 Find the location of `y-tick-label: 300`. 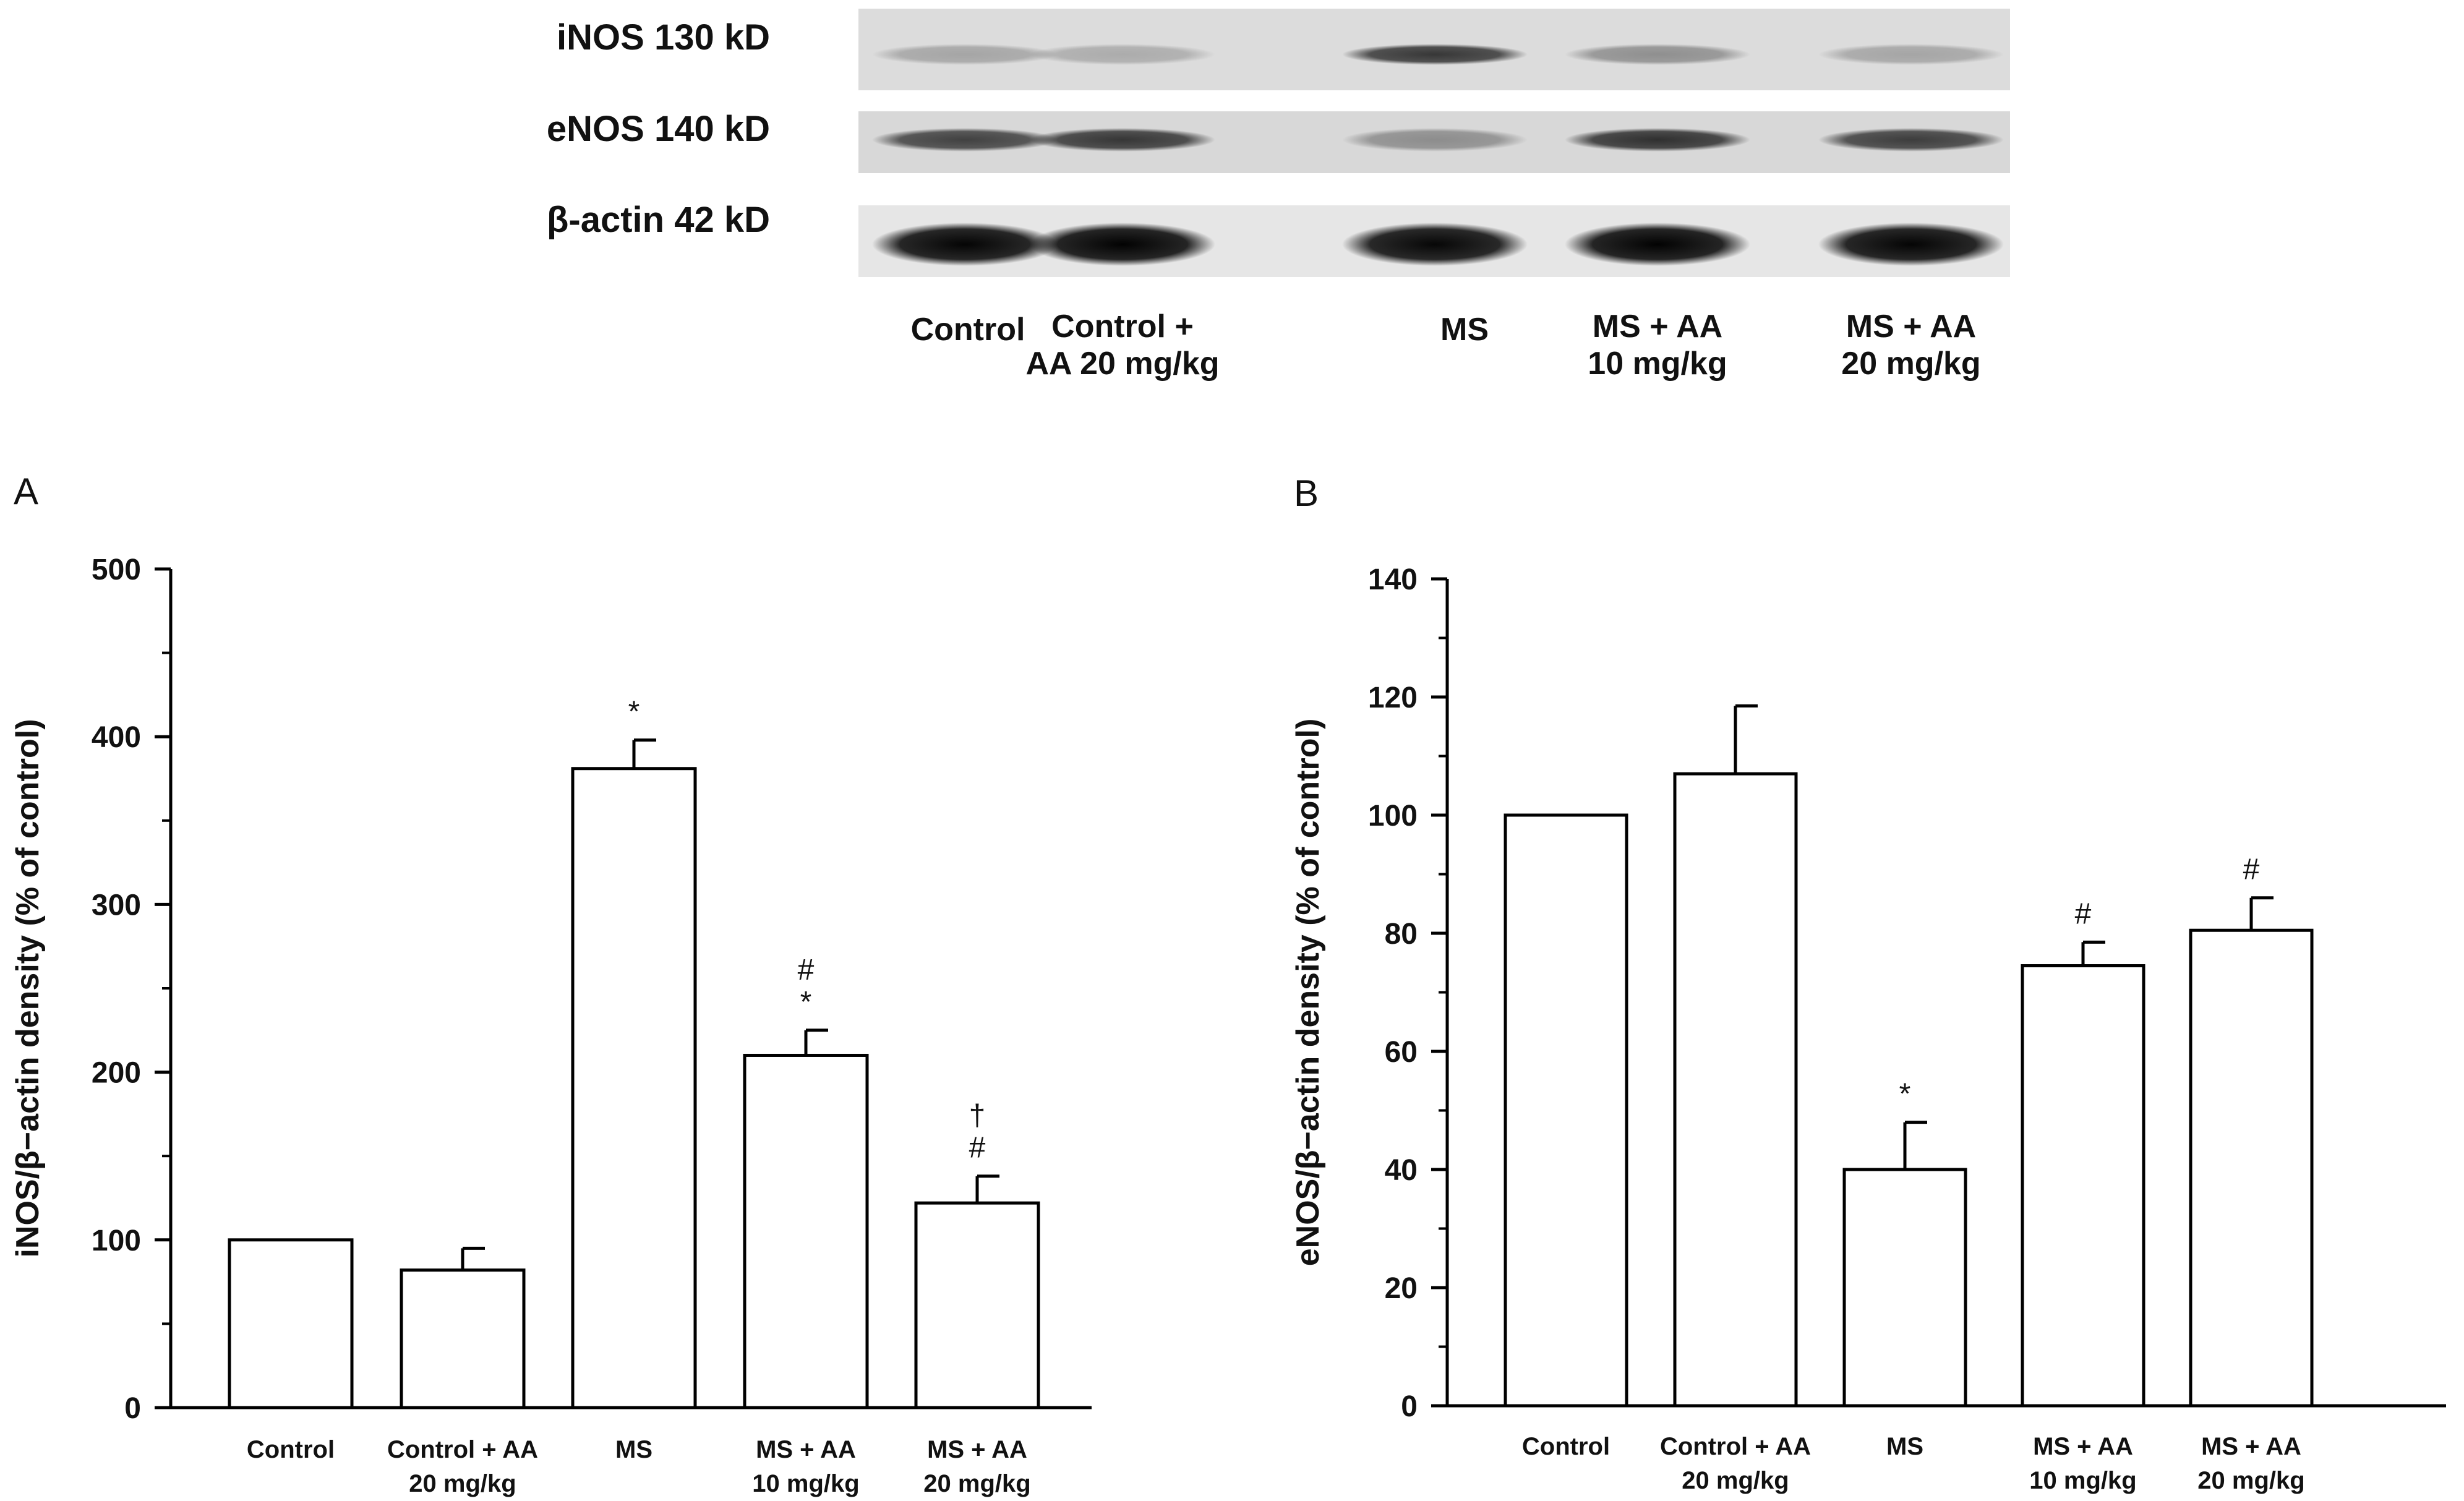

y-tick-label: 300 is located at coordinates (116, 905).